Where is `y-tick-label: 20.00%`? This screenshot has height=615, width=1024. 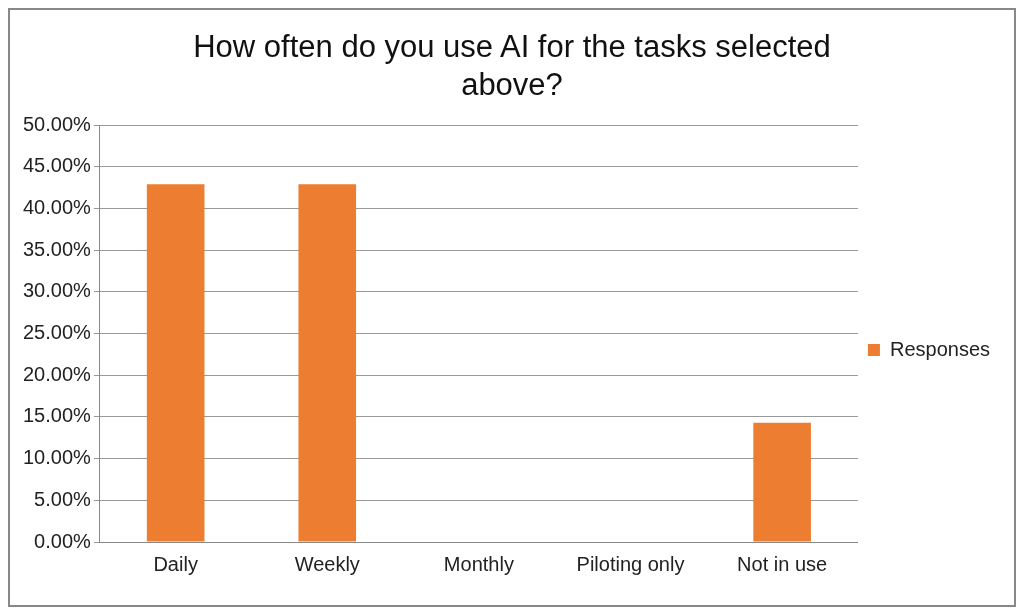 y-tick-label: 20.00% is located at coordinates (57, 373).